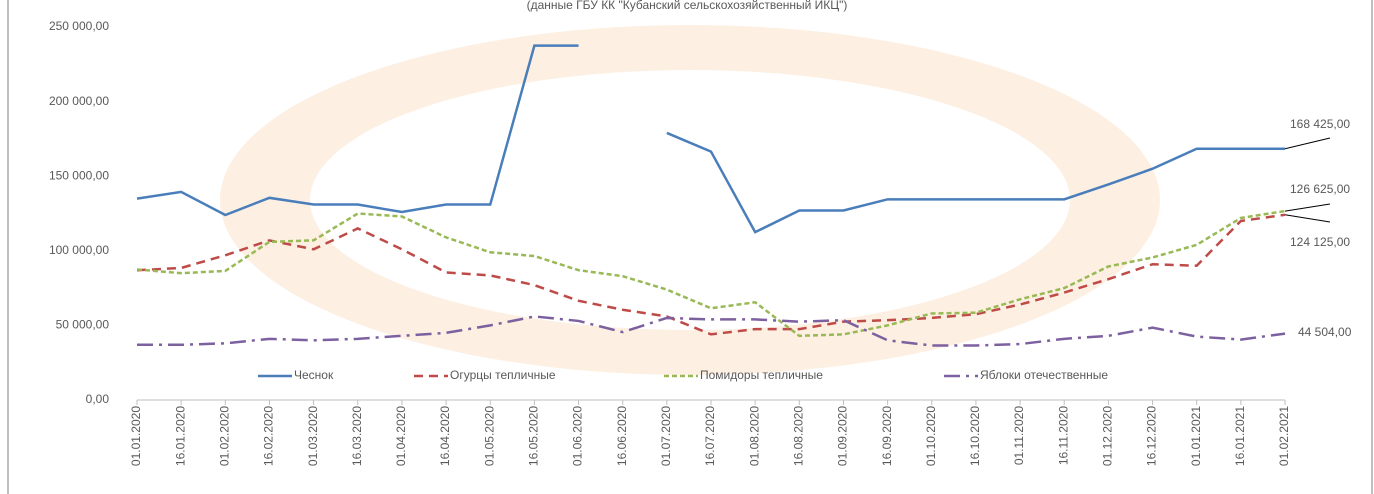 This screenshot has width=1374, height=494. I want to click on data-label: 44 504,00, so click(1325, 332).